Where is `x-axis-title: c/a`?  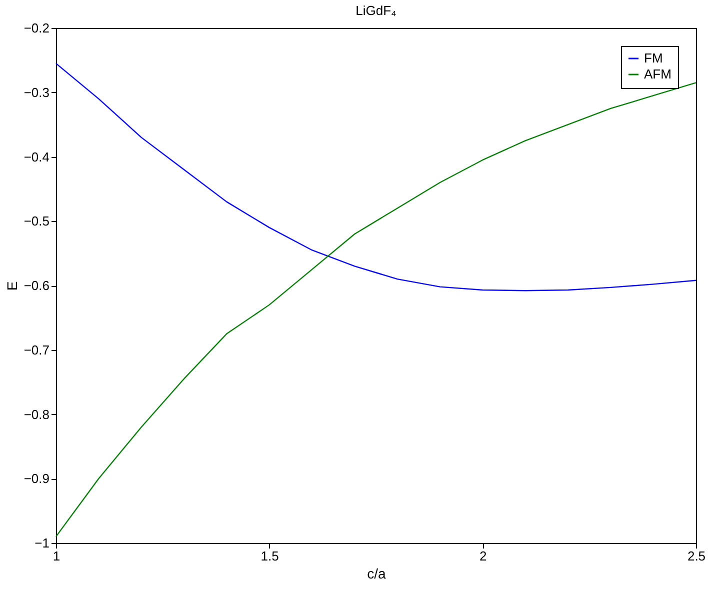 x-axis-title: c/a is located at coordinates (376, 574).